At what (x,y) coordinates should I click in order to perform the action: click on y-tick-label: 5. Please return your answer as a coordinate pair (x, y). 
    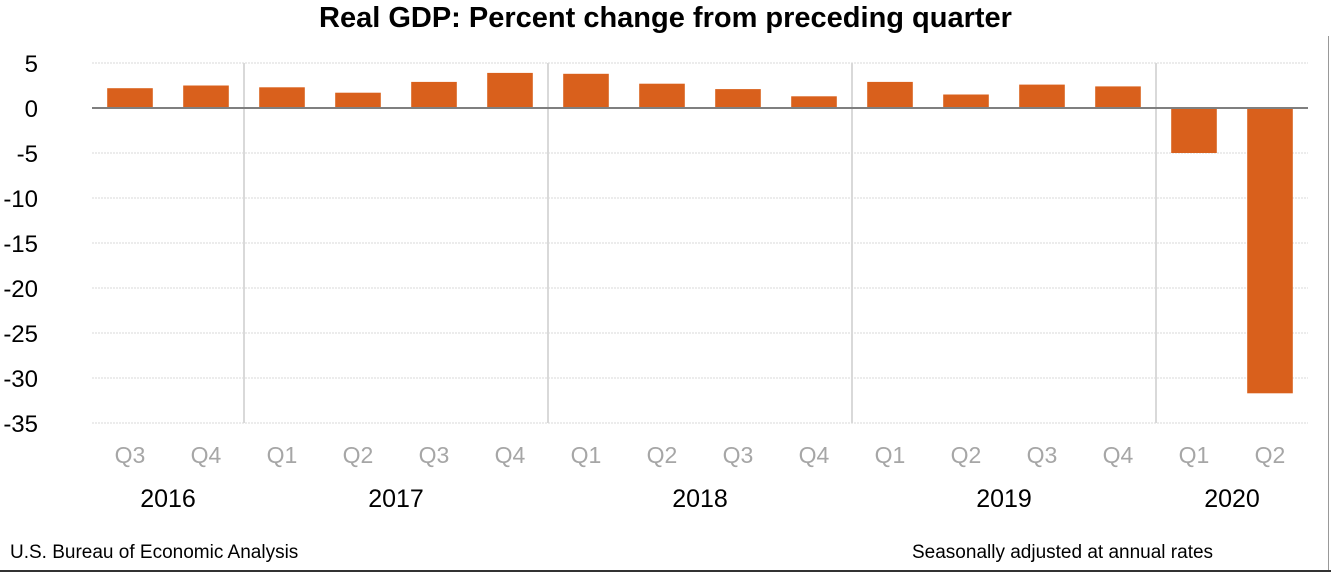
    Looking at the image, I should click on (31, 64).